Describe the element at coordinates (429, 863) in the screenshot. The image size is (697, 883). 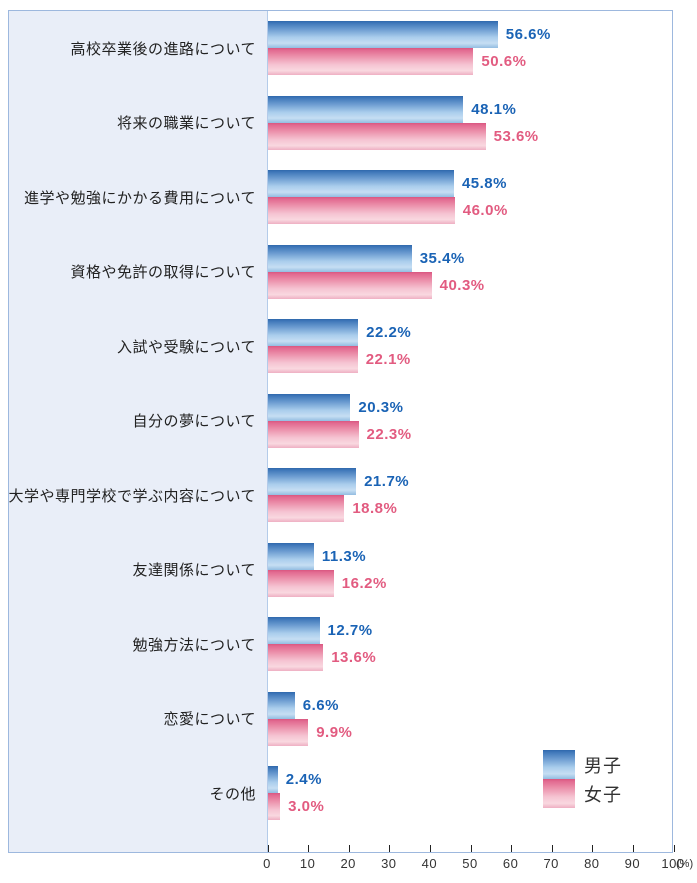
I see `axis-tick-label: 40` at that location.